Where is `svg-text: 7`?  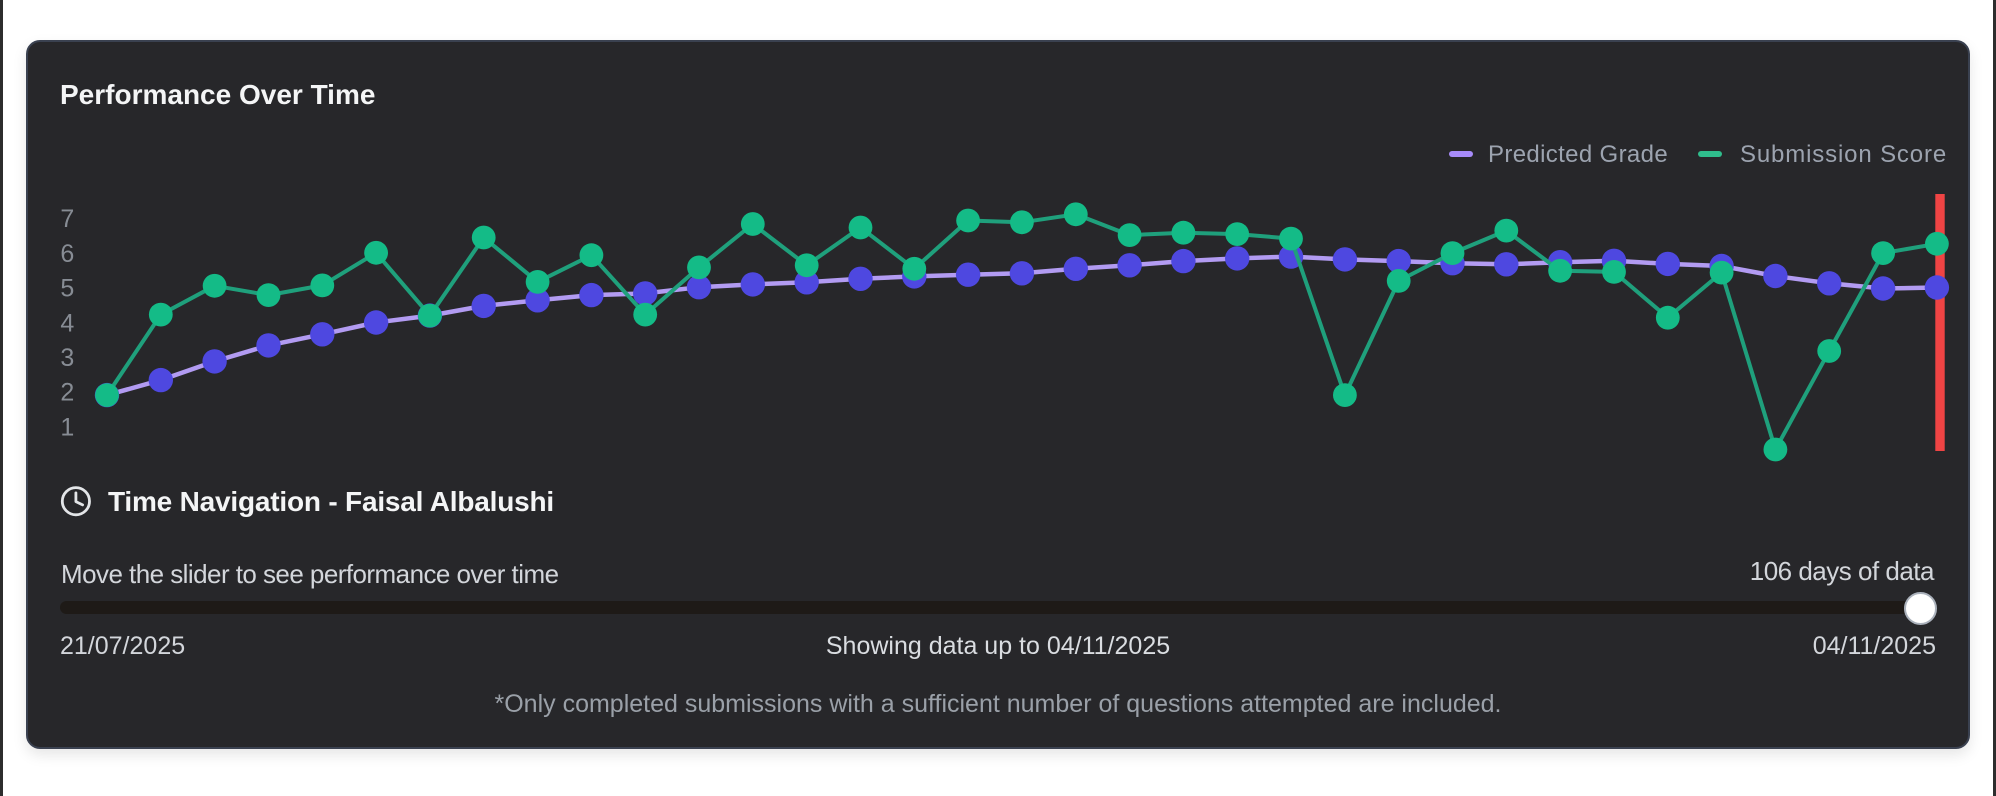 svg-text: 7 is located at coordinates (67, 219).